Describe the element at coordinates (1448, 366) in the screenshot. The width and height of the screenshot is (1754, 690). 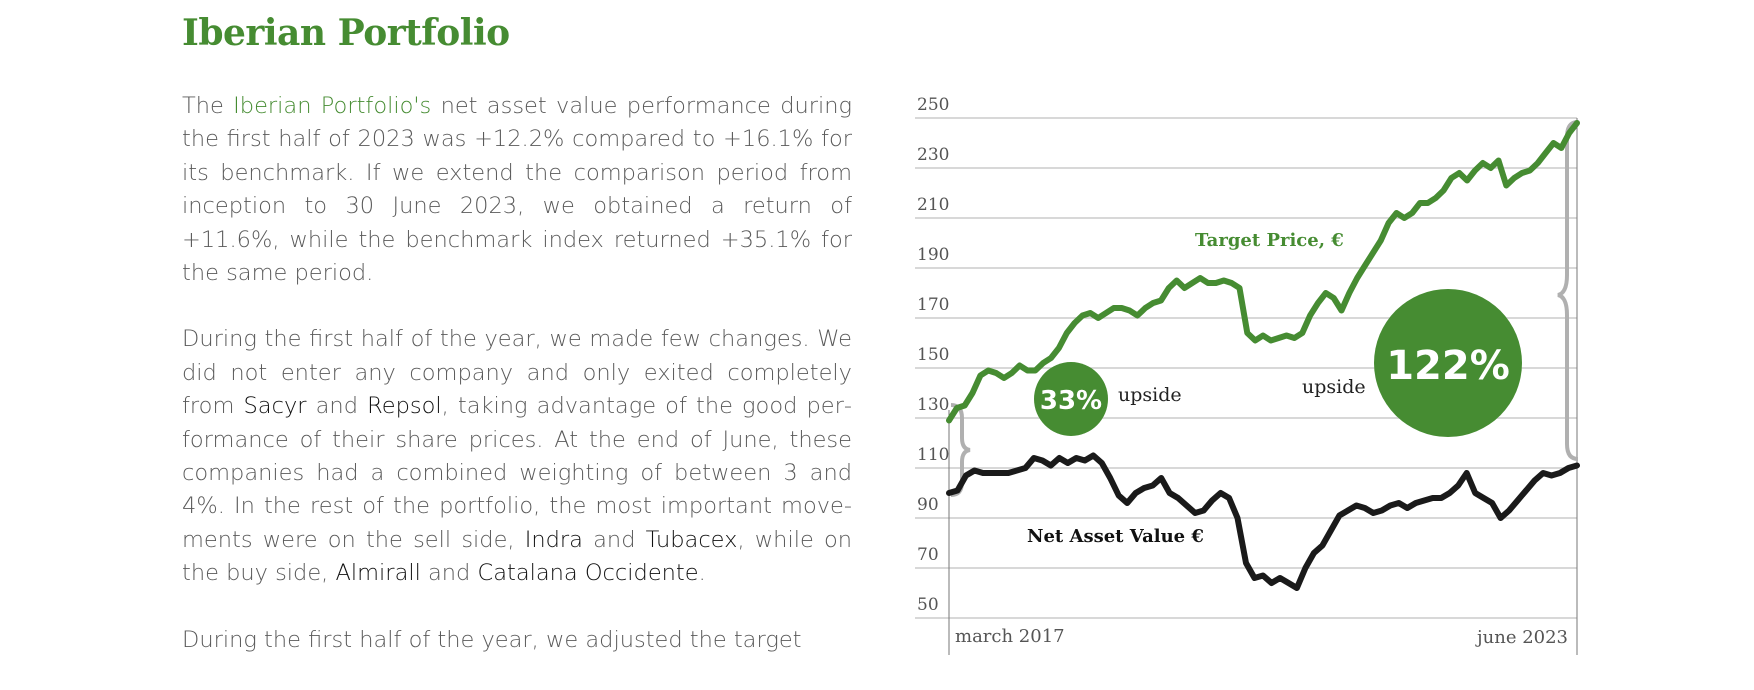
I see `upside-122-value: 122%` at that location.